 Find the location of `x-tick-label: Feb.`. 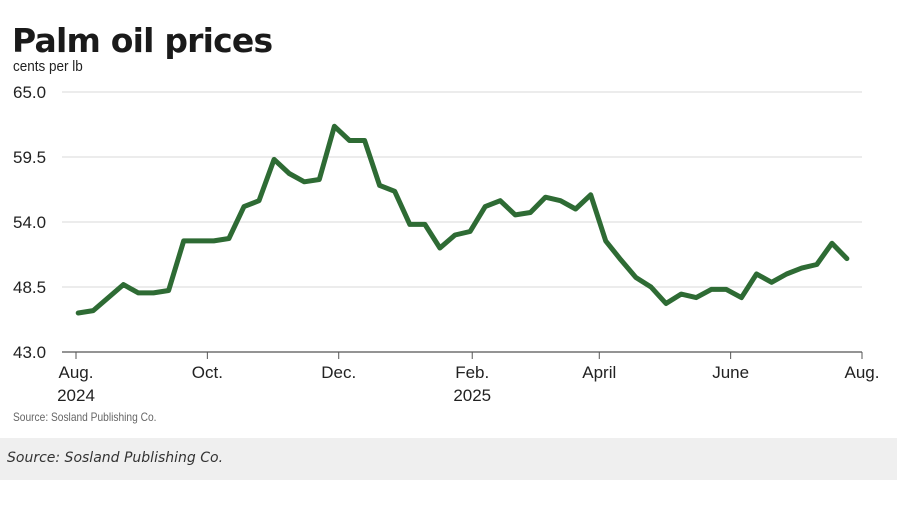

x-tick-label: Feb. is located at coordinates (472, 372).